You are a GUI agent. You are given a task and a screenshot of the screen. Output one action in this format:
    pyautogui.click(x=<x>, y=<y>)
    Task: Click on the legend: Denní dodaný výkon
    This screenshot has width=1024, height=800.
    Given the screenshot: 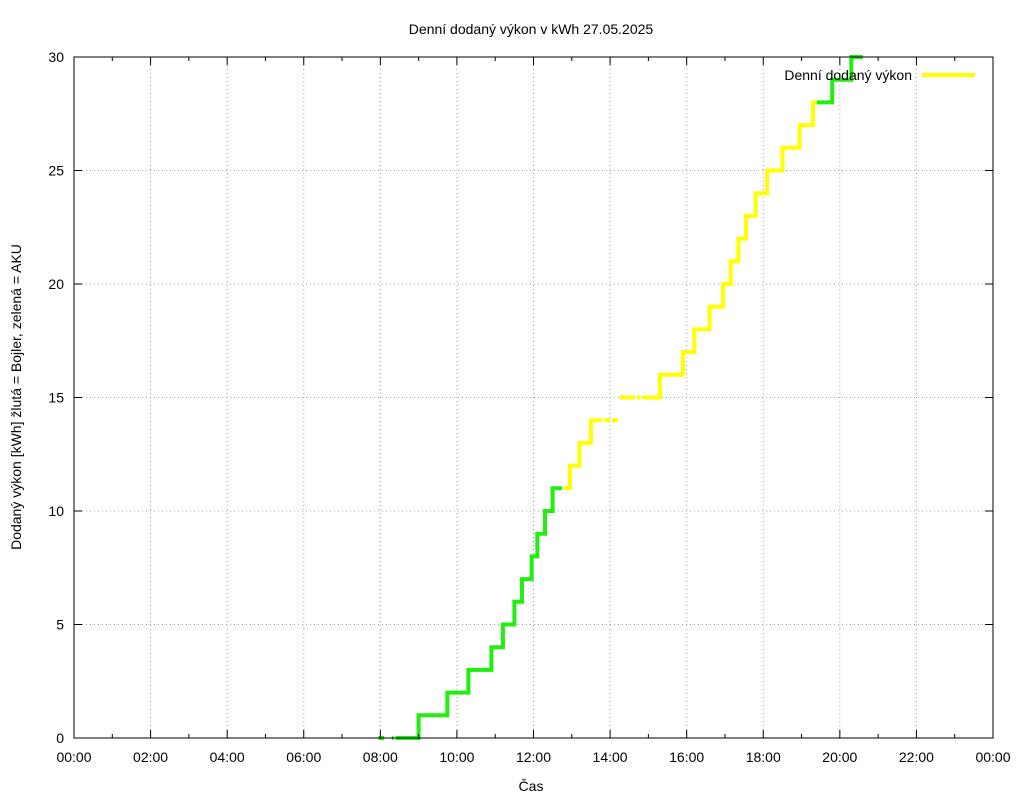 What is the action you would take?
    pyautogui.click(x=879, y=75)
    